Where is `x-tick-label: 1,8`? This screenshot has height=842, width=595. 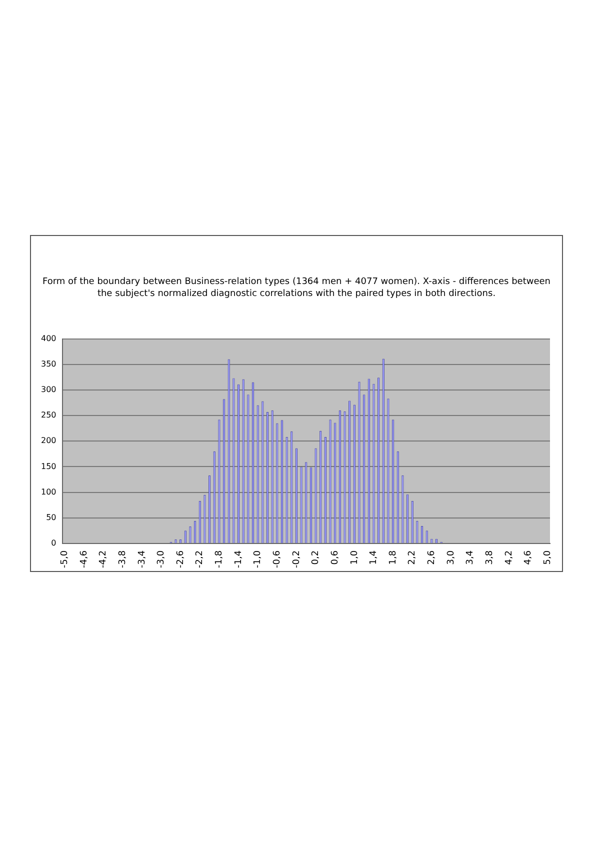
x-tick-label: 1,8 is located at coordinates (393, 557).